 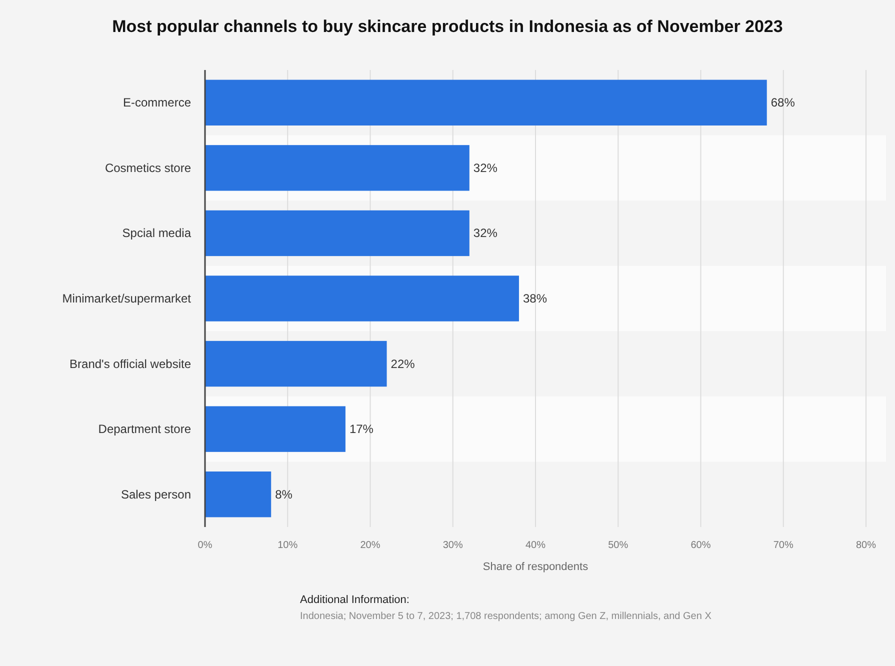 What do you see at coordinates (866, 545) in the screenshot?
I see `x-tick-label: 80%` at bounding box center [866, 545].